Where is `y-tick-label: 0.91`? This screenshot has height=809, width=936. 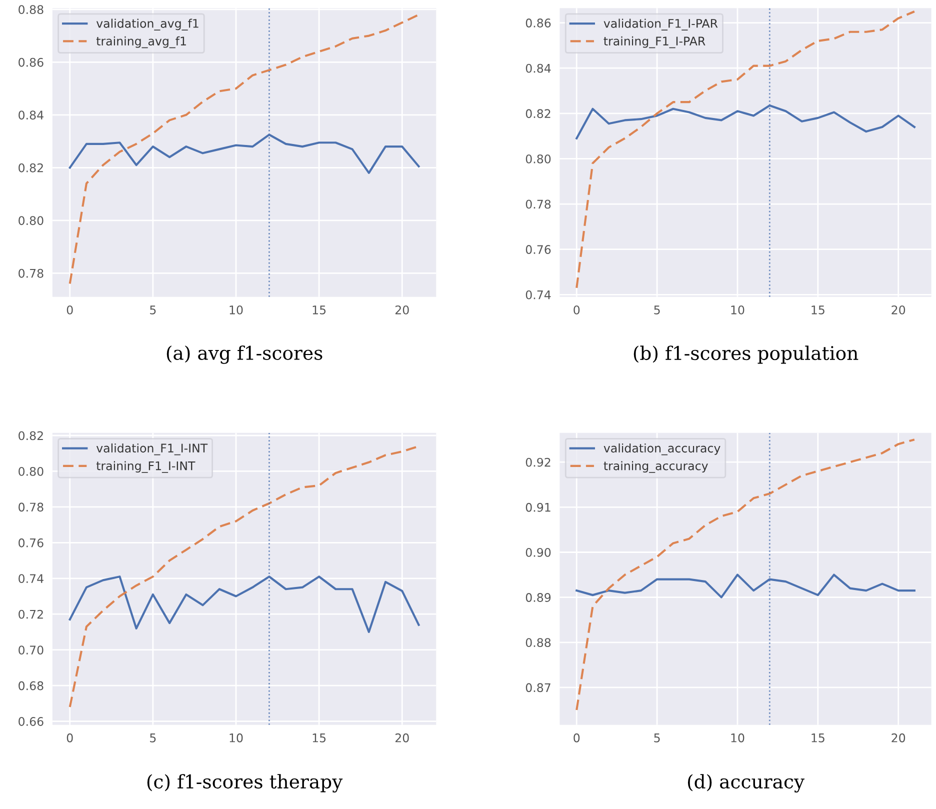
y-tick-label: 0.91 is located at coordinates (538, 507).